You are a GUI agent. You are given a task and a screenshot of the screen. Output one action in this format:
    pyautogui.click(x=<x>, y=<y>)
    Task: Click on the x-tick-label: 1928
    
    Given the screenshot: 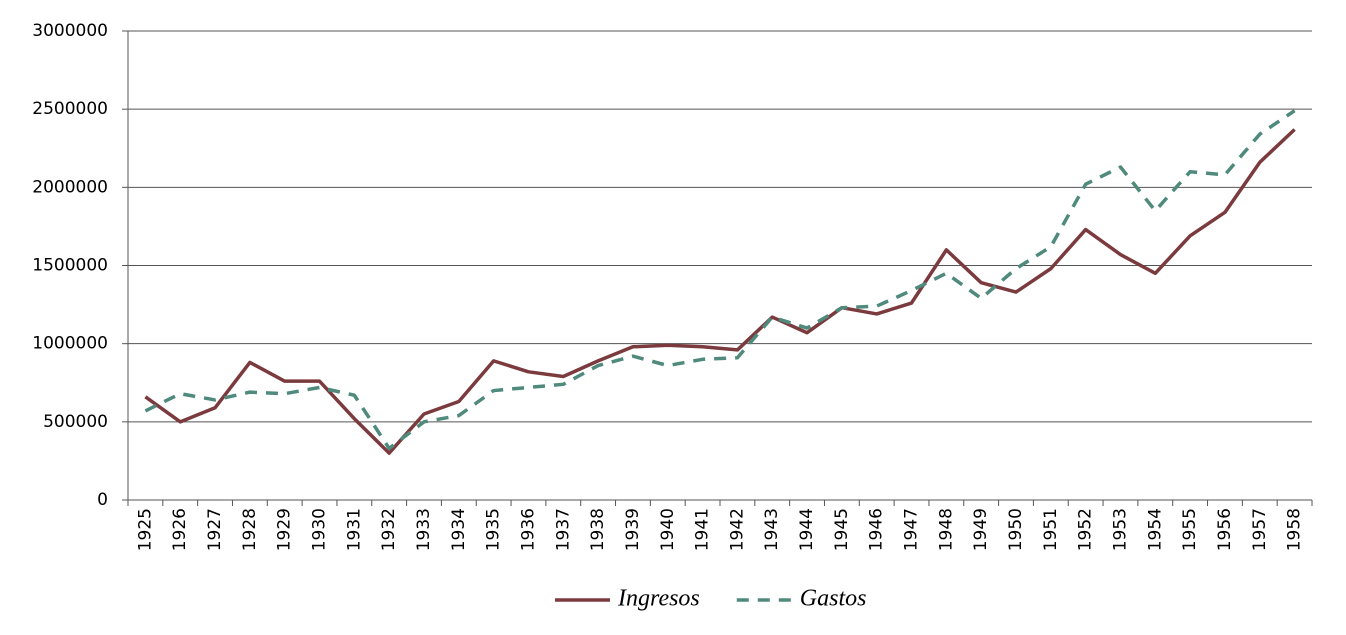 What is the action you would take?
    pyautogui.click(x=250, y=529)
    